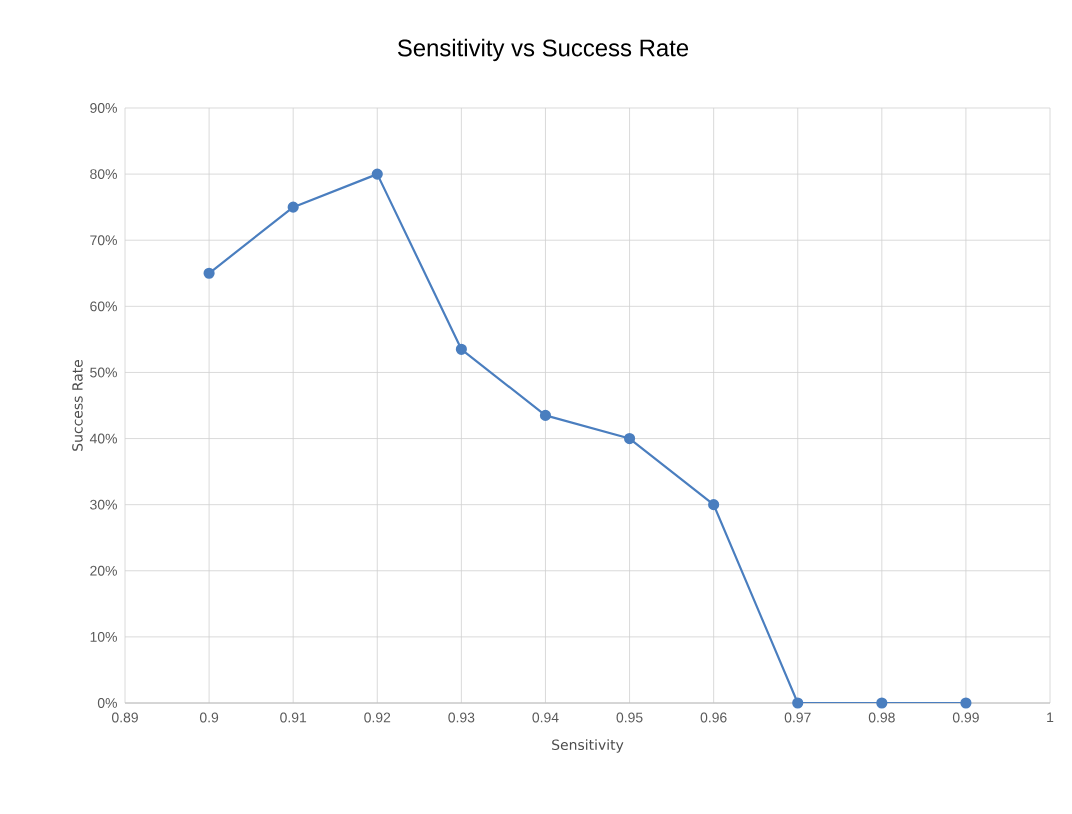 The width and height of the screenshot is (1072, 814). I want to click on x-tick-label: 0.96, so click(713, 717).